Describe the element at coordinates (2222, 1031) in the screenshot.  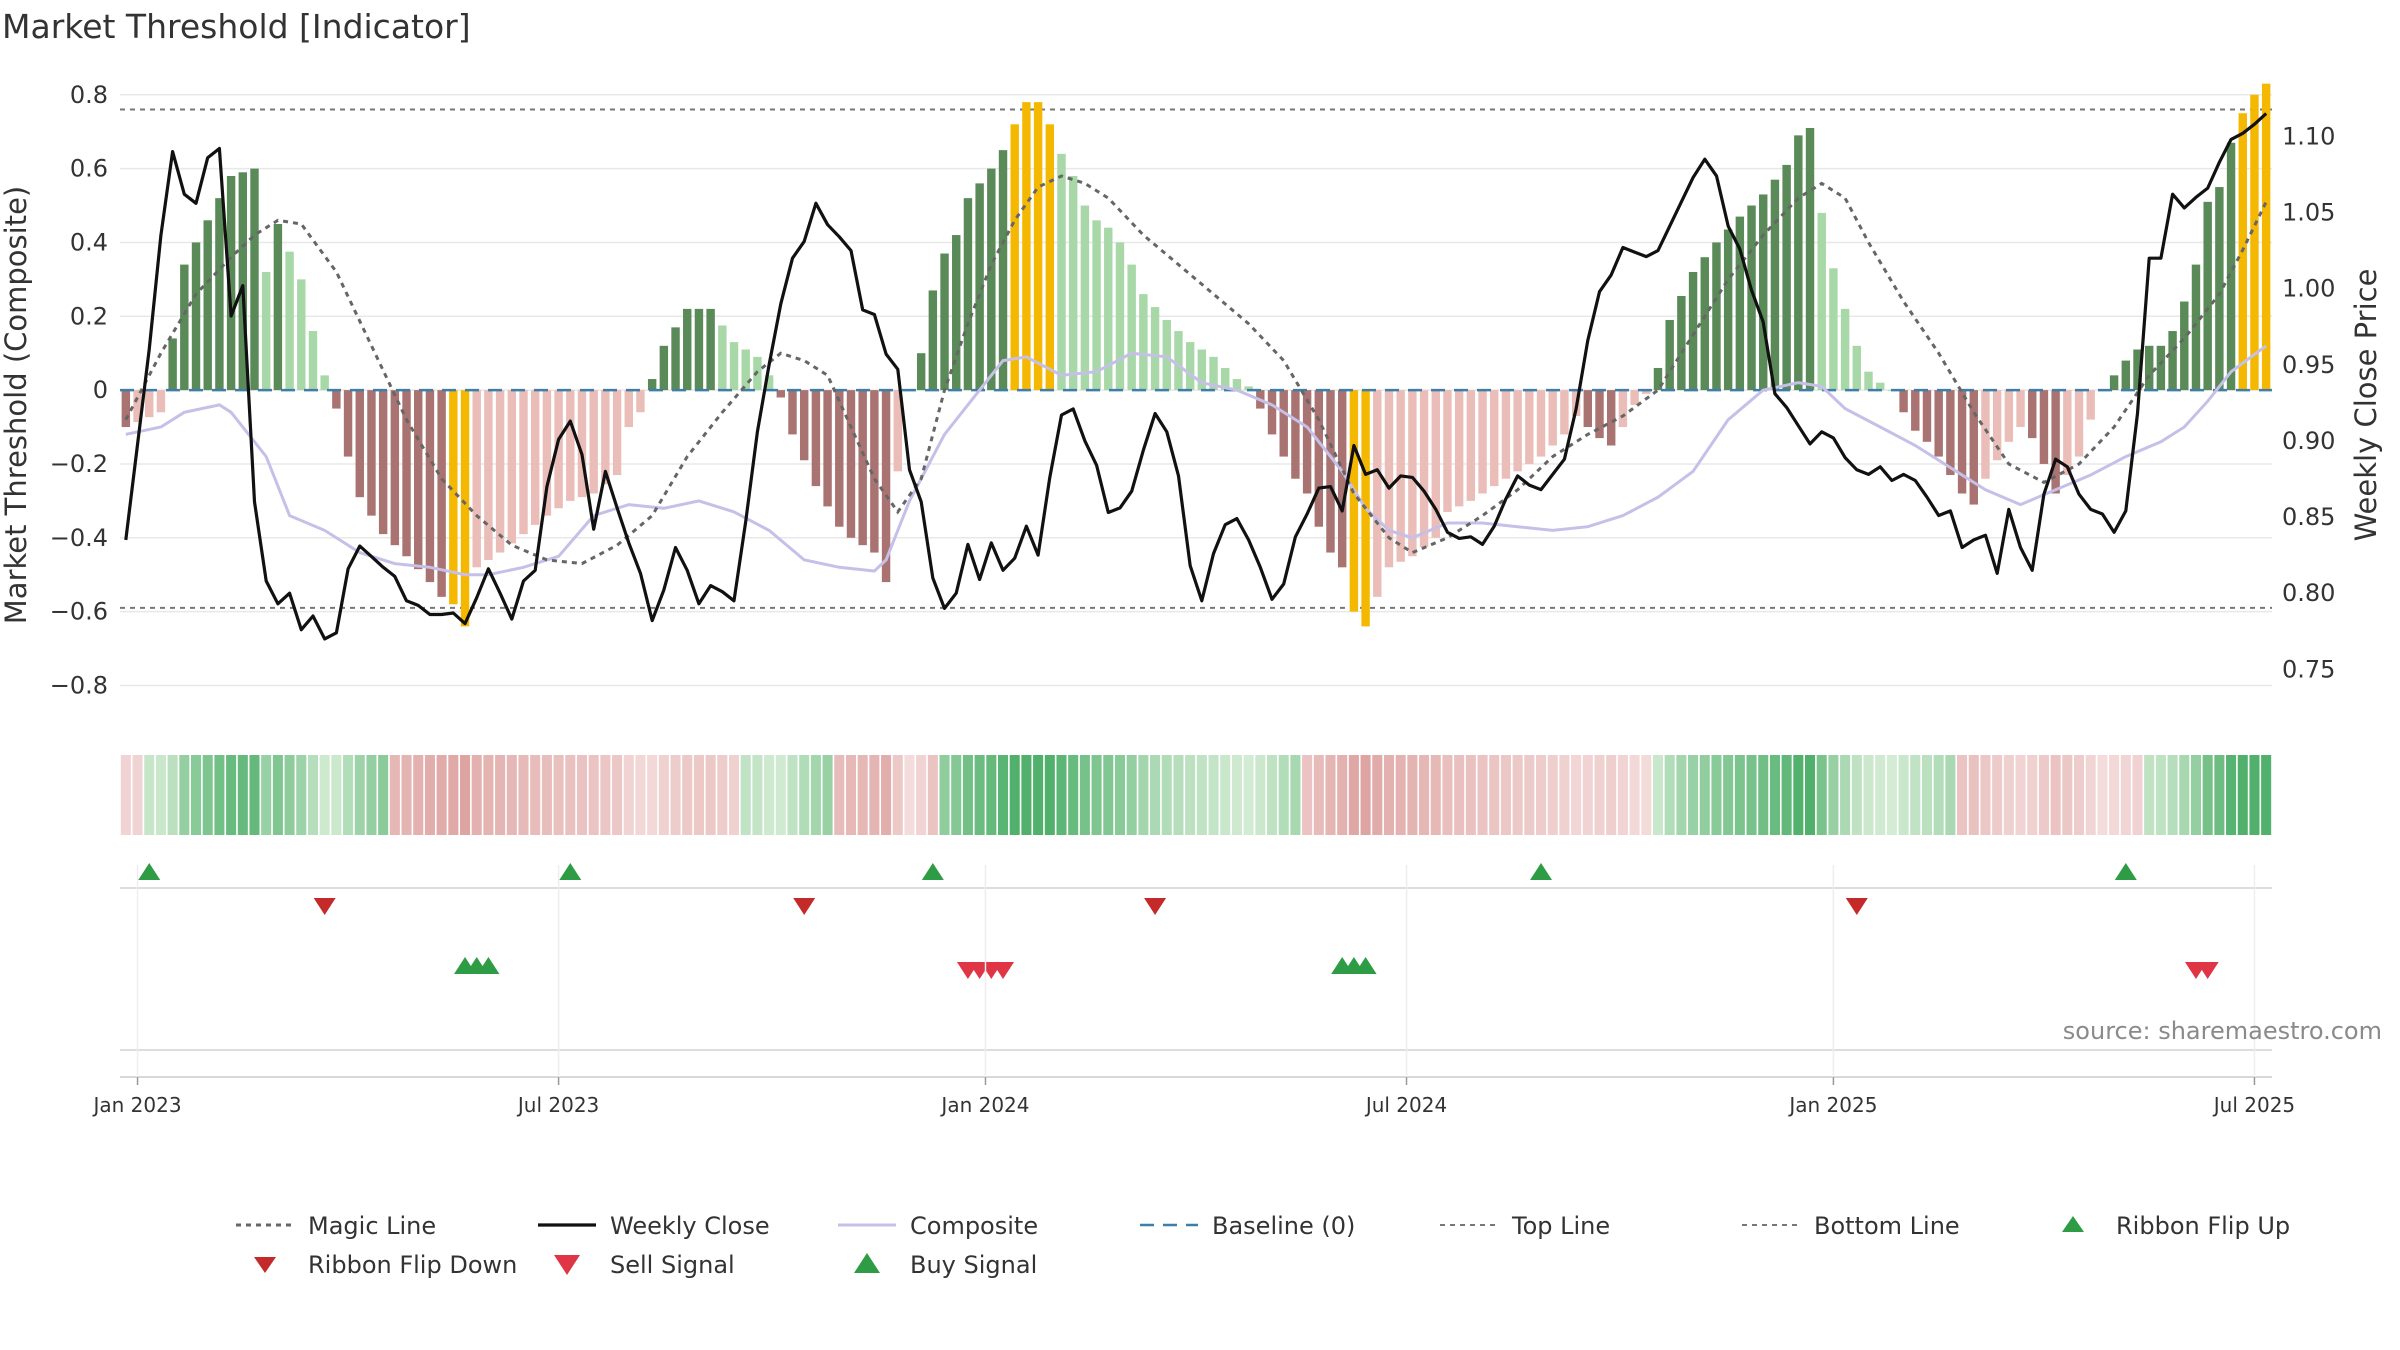
I see `source-credit: source: sharemaestro.com` at that location.